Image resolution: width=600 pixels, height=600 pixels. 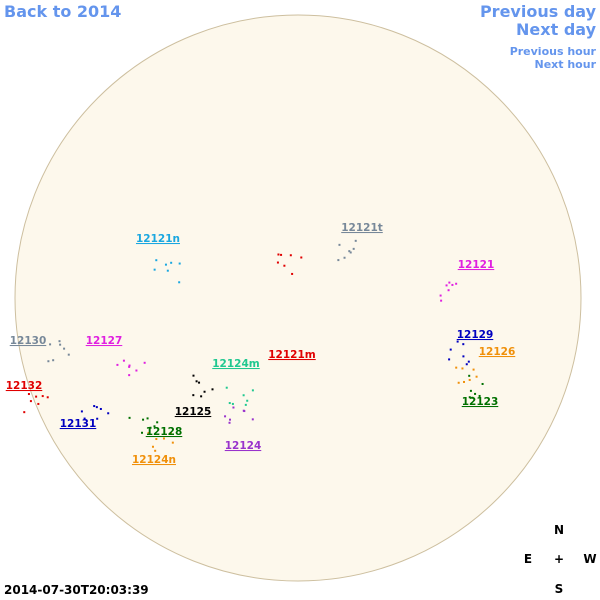 What do you see at coordinates (104, 341) in the screenshot?
I see `region-label: 12127` at bounding box center [104, 341].